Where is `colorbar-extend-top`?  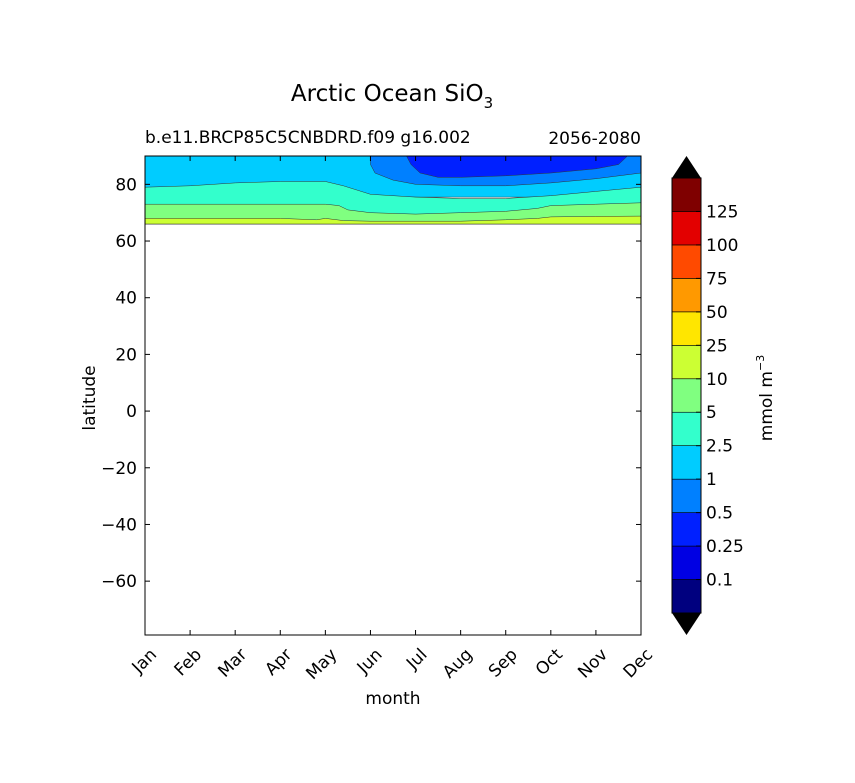
colorbar-extend-top is located at coordinates (686, 167).